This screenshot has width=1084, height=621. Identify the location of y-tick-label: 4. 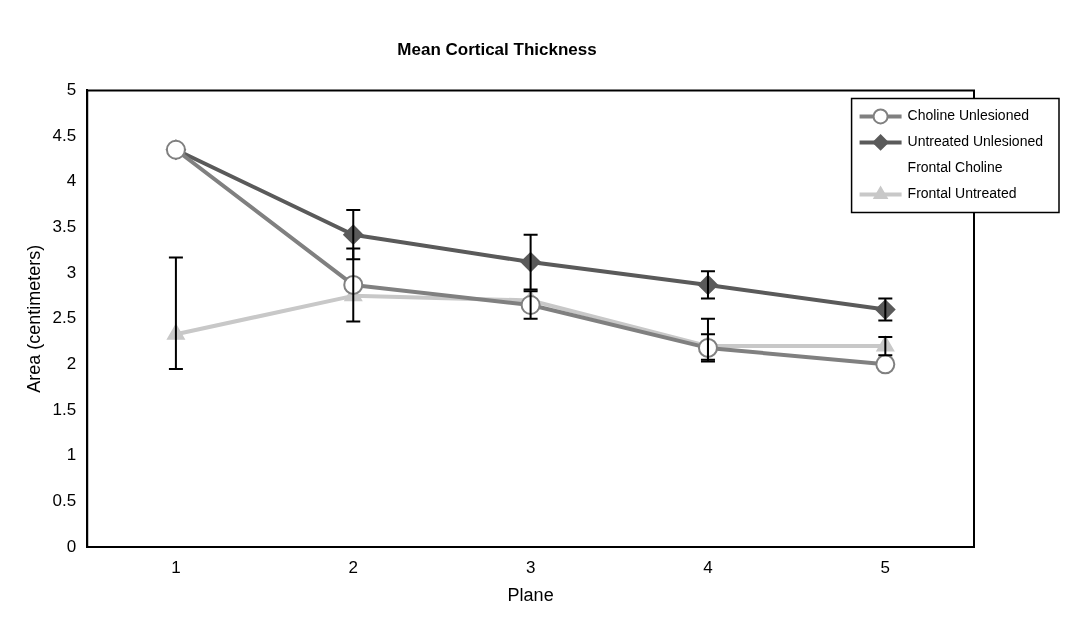
(71, 181).